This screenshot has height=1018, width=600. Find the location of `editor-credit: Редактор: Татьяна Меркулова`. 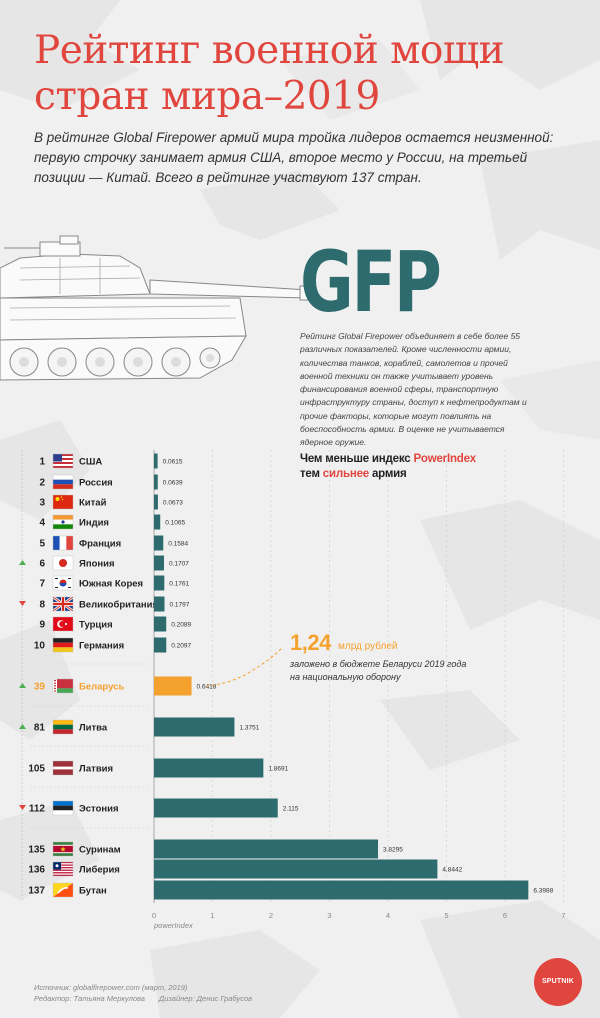

editor-credit: Редактор: Татьяна Меркулова is located at coordinates (89, 998).